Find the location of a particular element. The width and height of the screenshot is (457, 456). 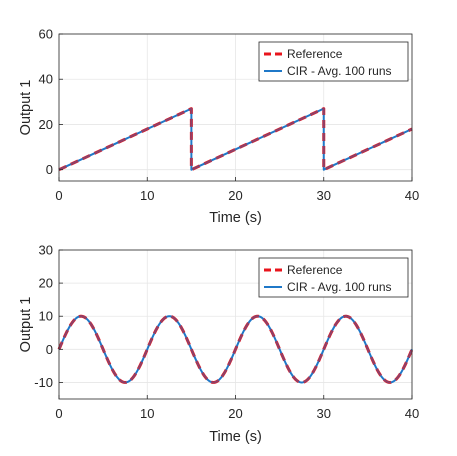

y-tick-label: -10 is located at coordinates (43, 382).